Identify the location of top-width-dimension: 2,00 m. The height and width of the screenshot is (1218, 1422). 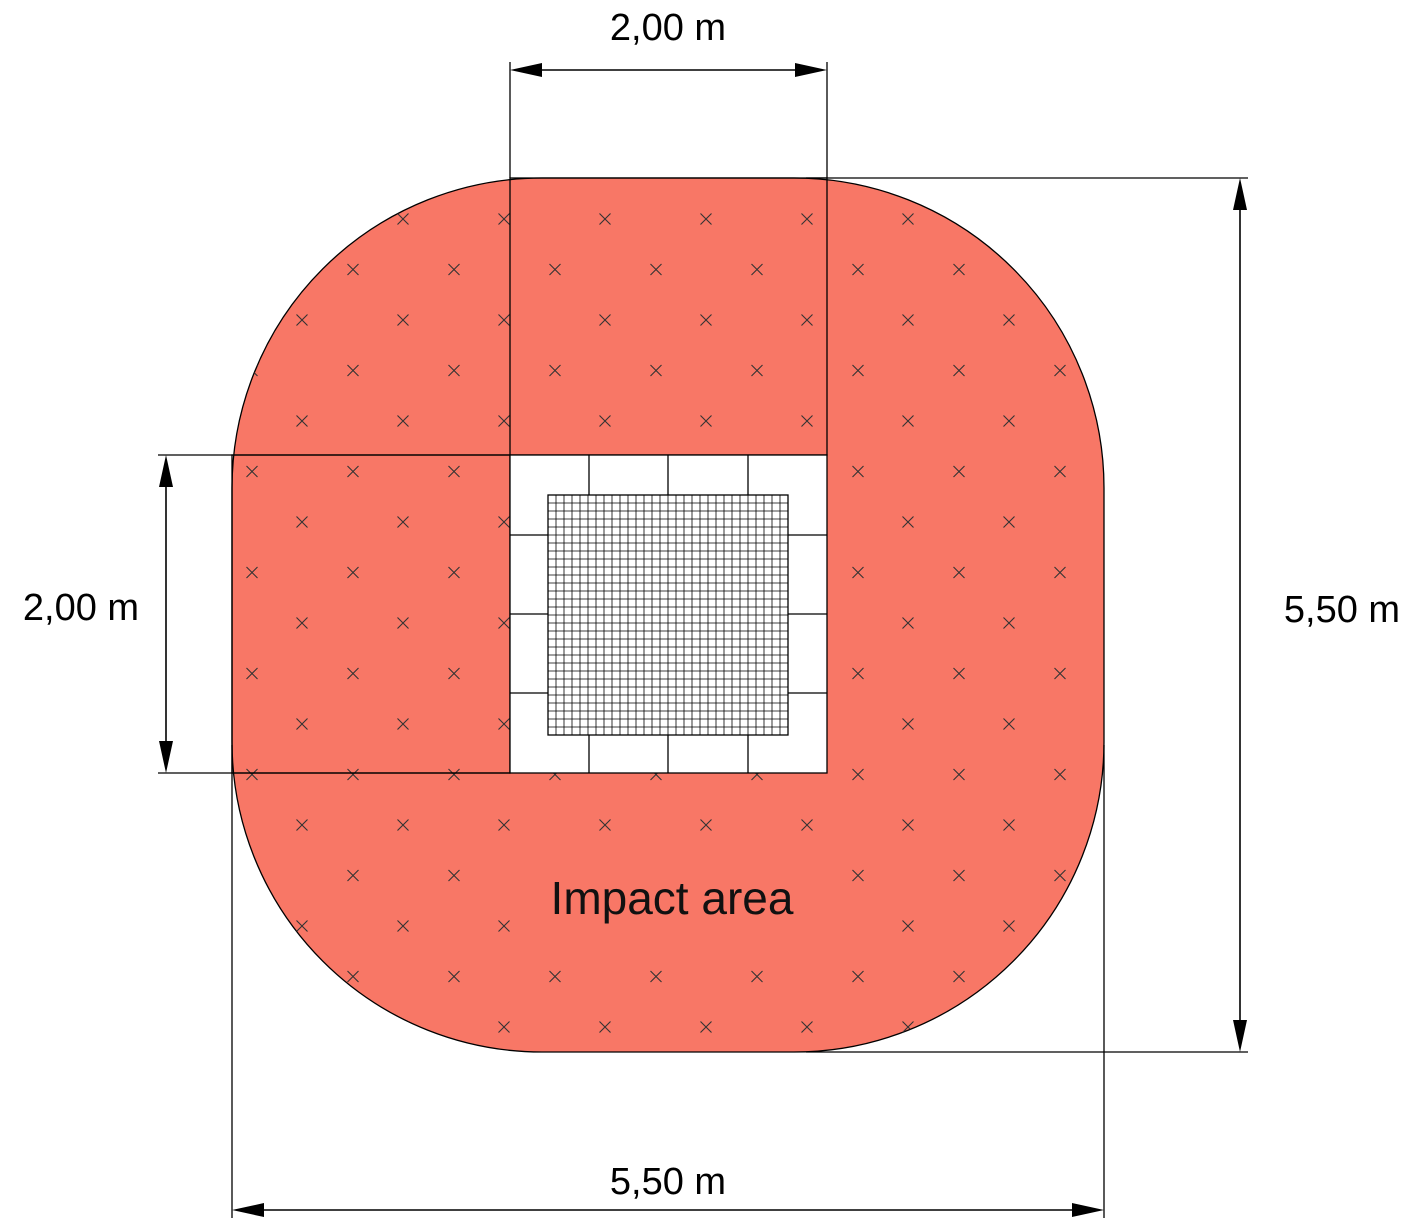
(668, 92).